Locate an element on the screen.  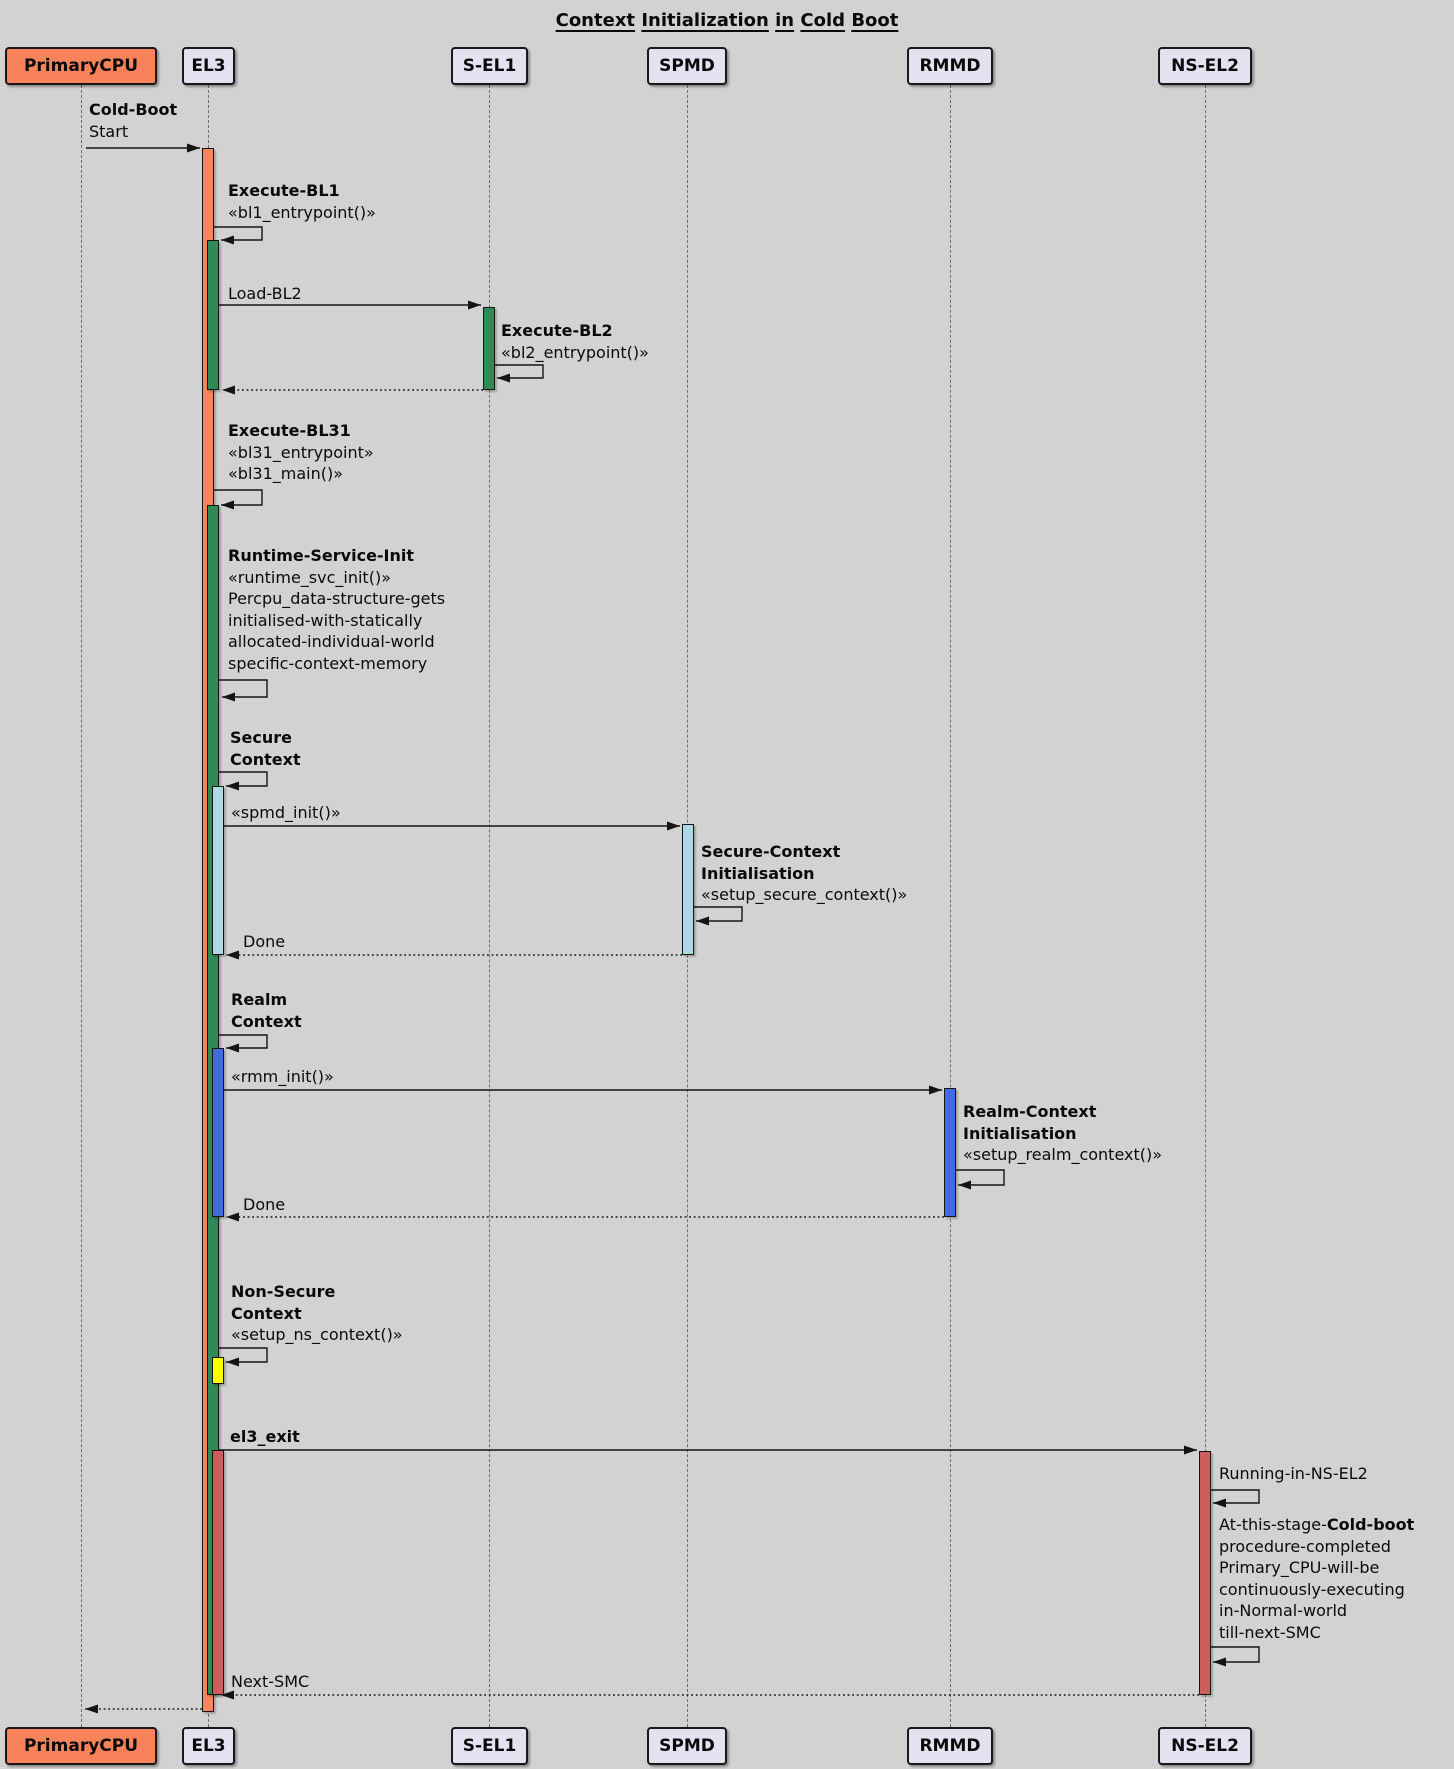
lifeline-rmmd is located at coordinates (950, 906).